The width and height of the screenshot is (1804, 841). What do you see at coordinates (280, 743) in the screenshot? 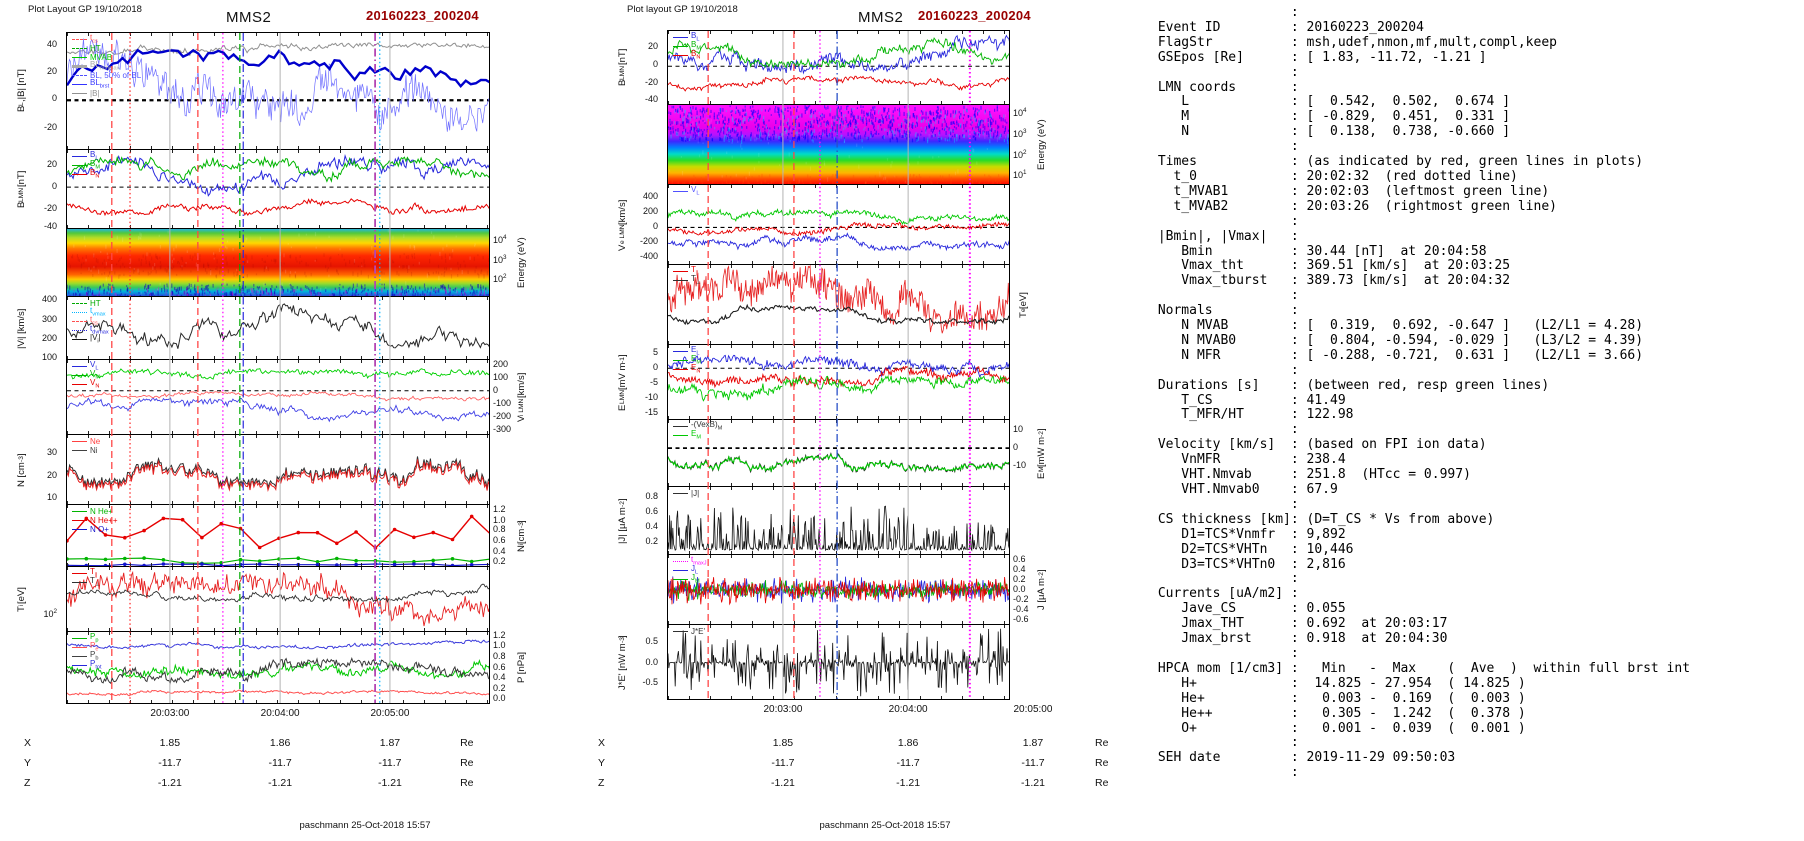
I see `position-value: 1.86` at bounding box center [280, 743].